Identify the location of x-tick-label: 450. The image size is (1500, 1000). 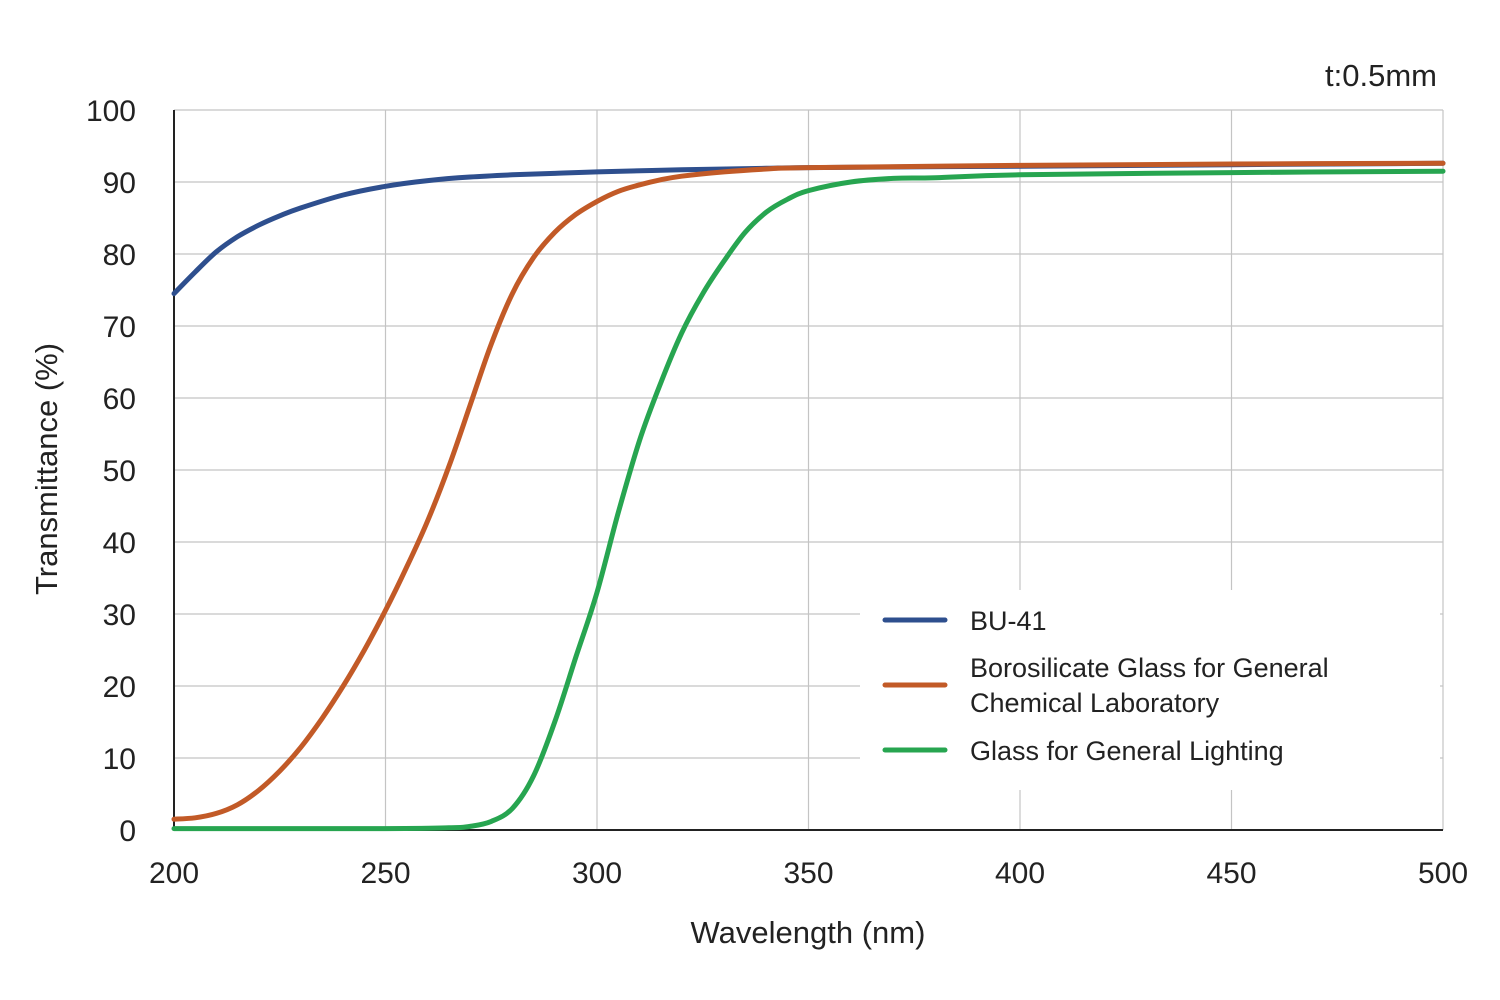
(1231, 873).